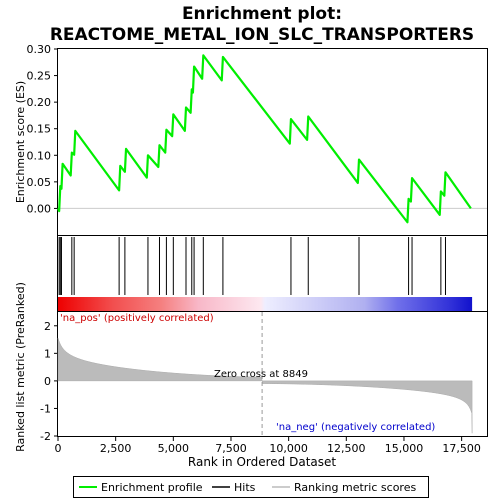 This screenshot has height=504, width=500. Describe the element at coordinates (261, 374) in the screenshot. I see `zero-cross-label: Zero cross at 8849` at that location.